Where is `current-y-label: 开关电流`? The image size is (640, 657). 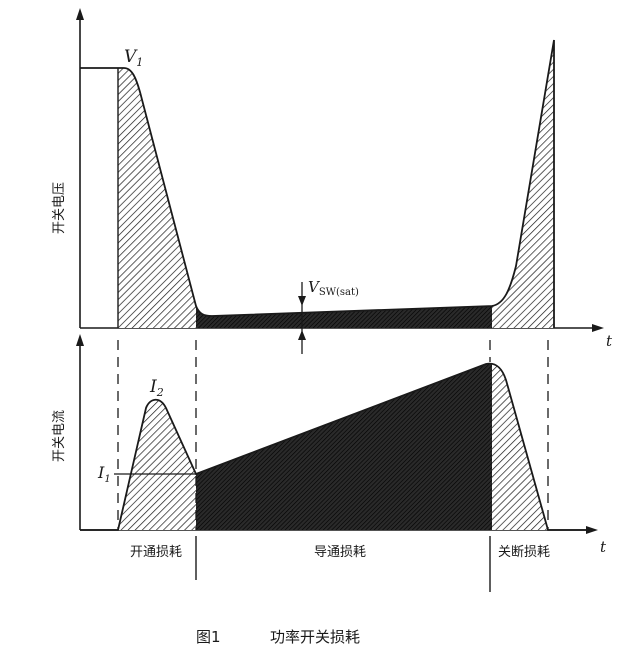
current-y-label: 开关电流 is located at coordinates (59, 436).